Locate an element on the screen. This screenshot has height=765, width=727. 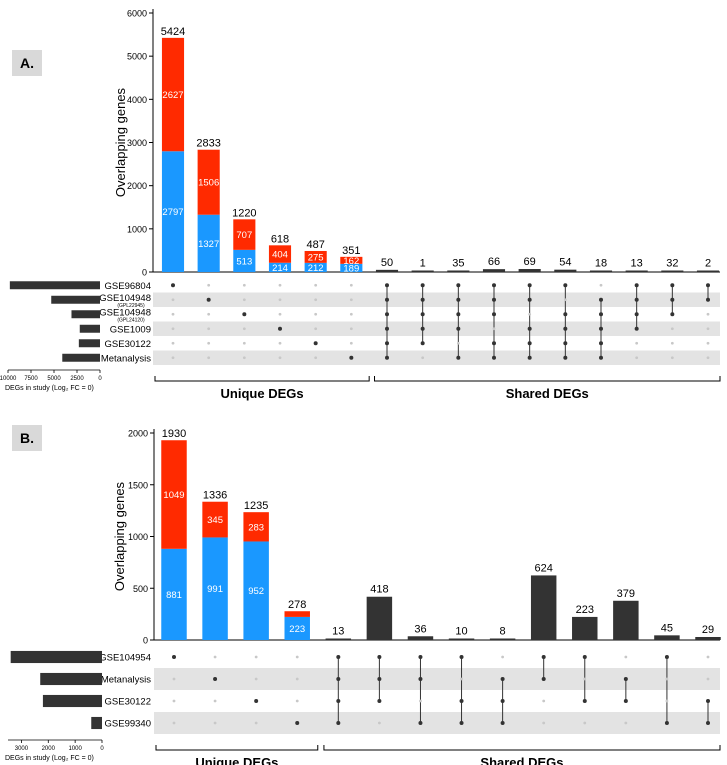
shared-bar-value: 18 is located at coordinates (601, 264).